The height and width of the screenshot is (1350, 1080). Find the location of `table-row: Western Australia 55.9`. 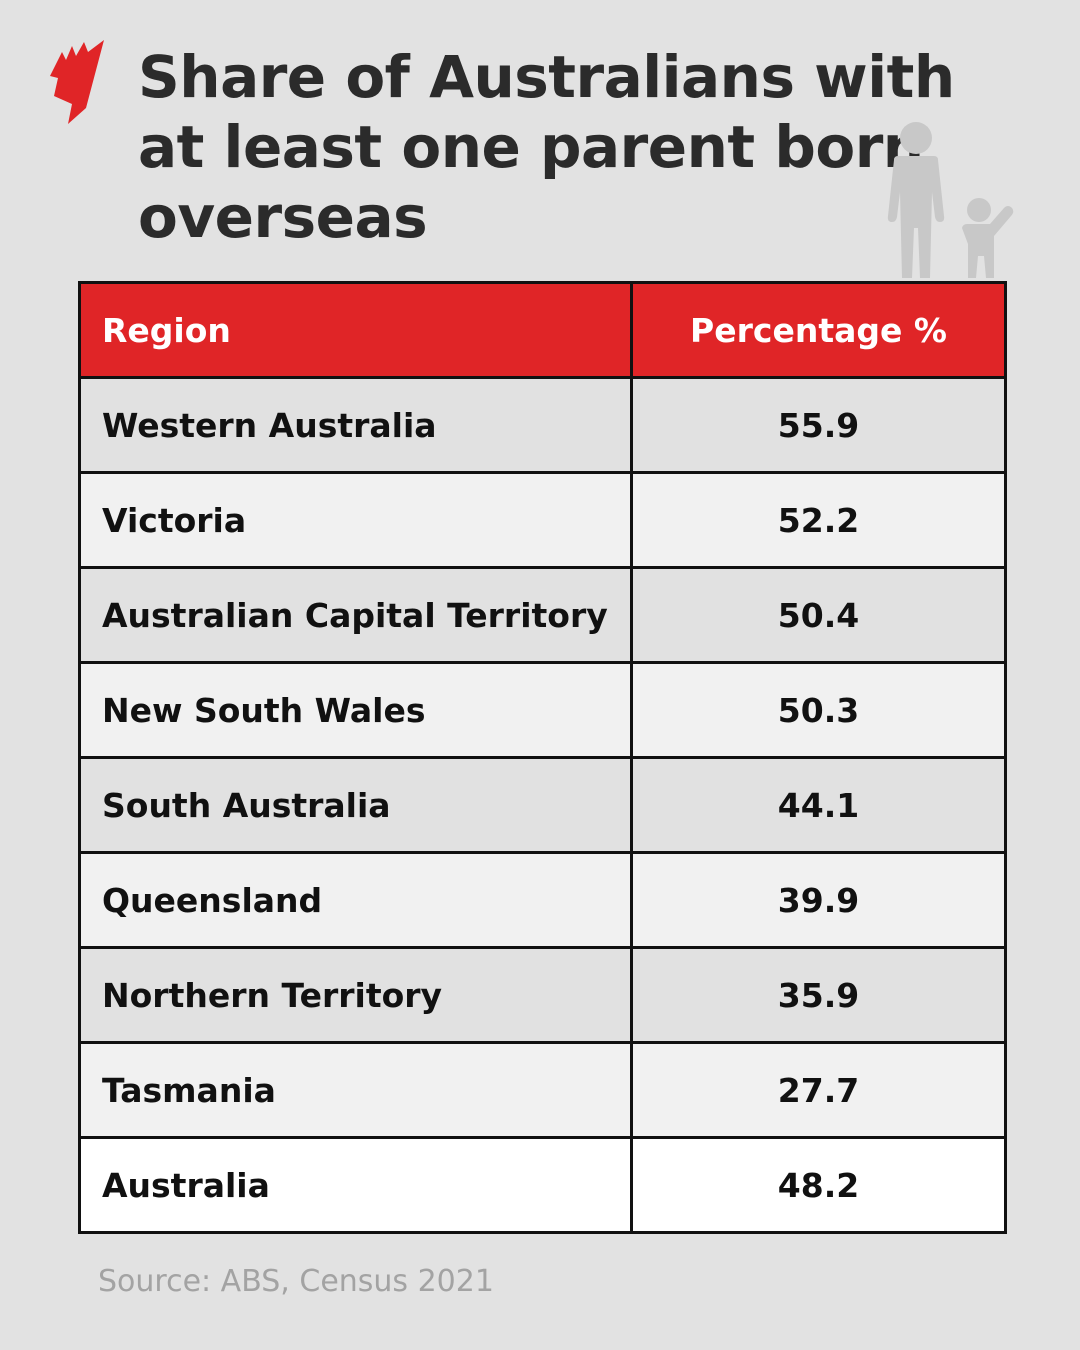

table-row: Western Australia 55.9 is located at coordinates (542, 425).